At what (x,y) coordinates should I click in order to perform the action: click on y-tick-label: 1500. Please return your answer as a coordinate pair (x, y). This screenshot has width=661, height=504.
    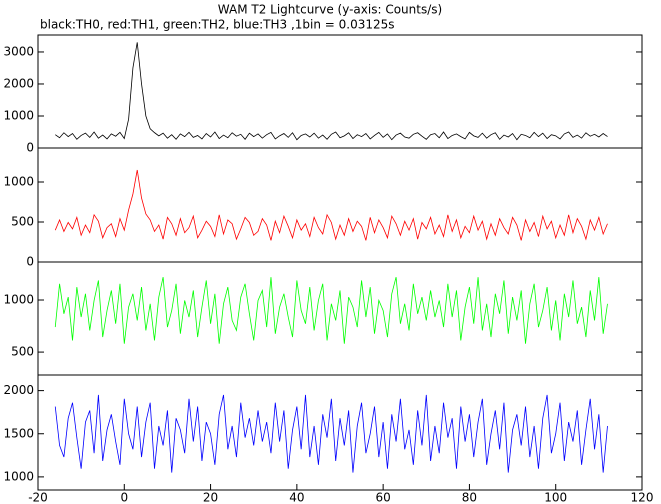
    Looking at the image, I should click on (18, 433).